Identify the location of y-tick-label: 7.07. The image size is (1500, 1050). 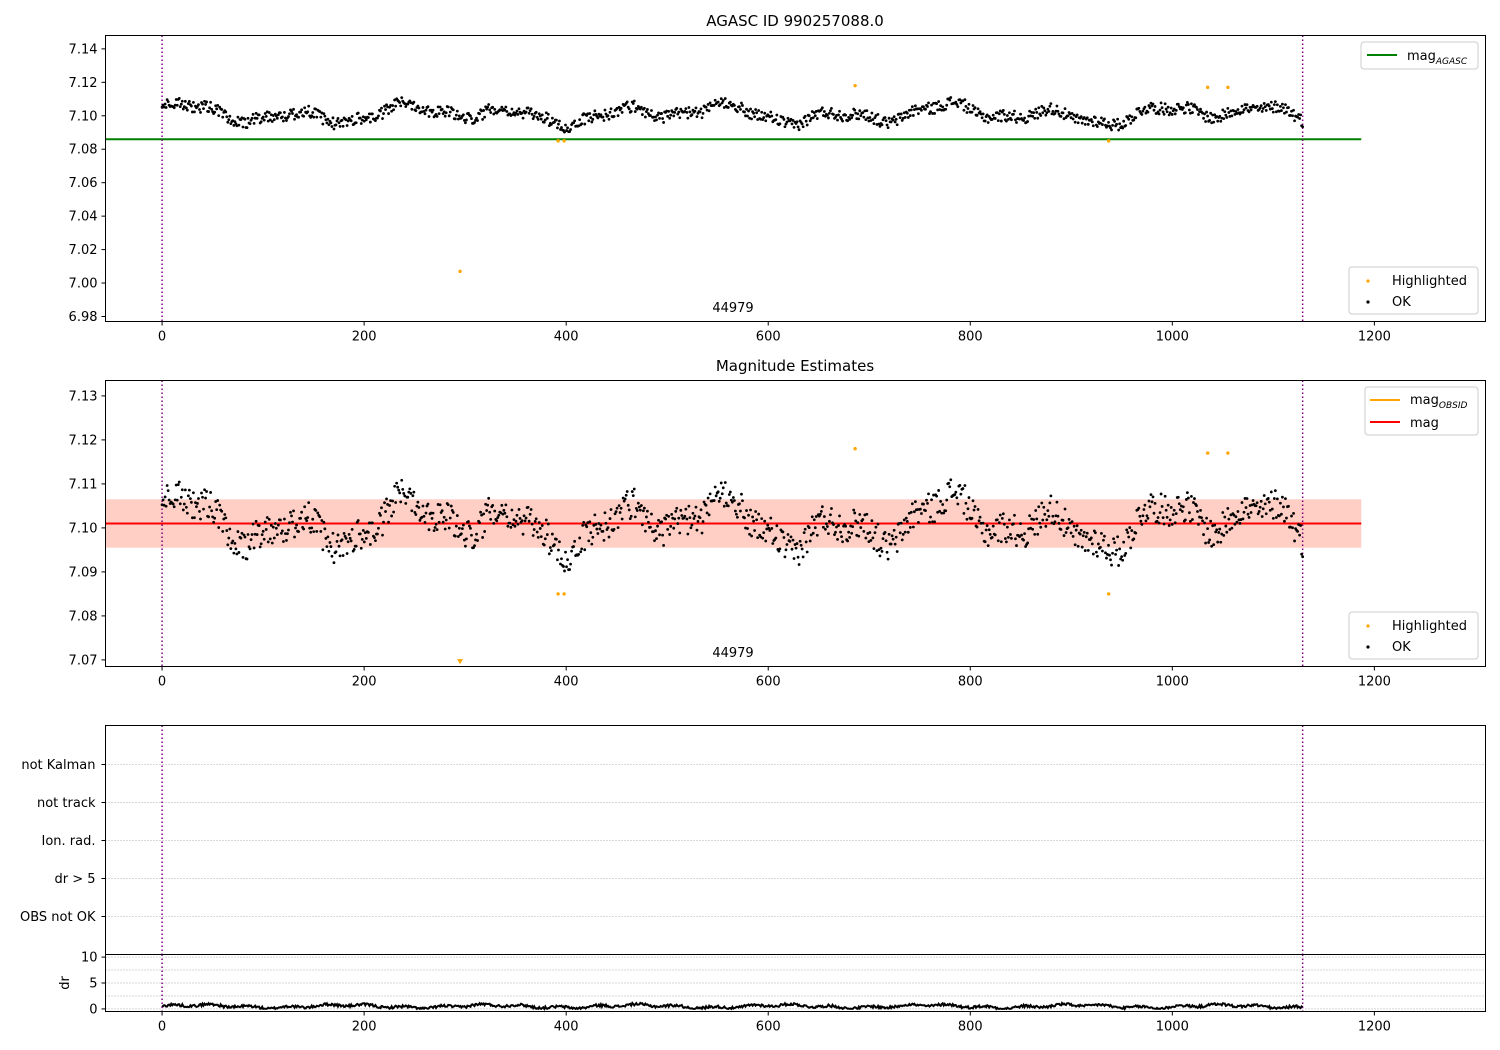
(83, 660).